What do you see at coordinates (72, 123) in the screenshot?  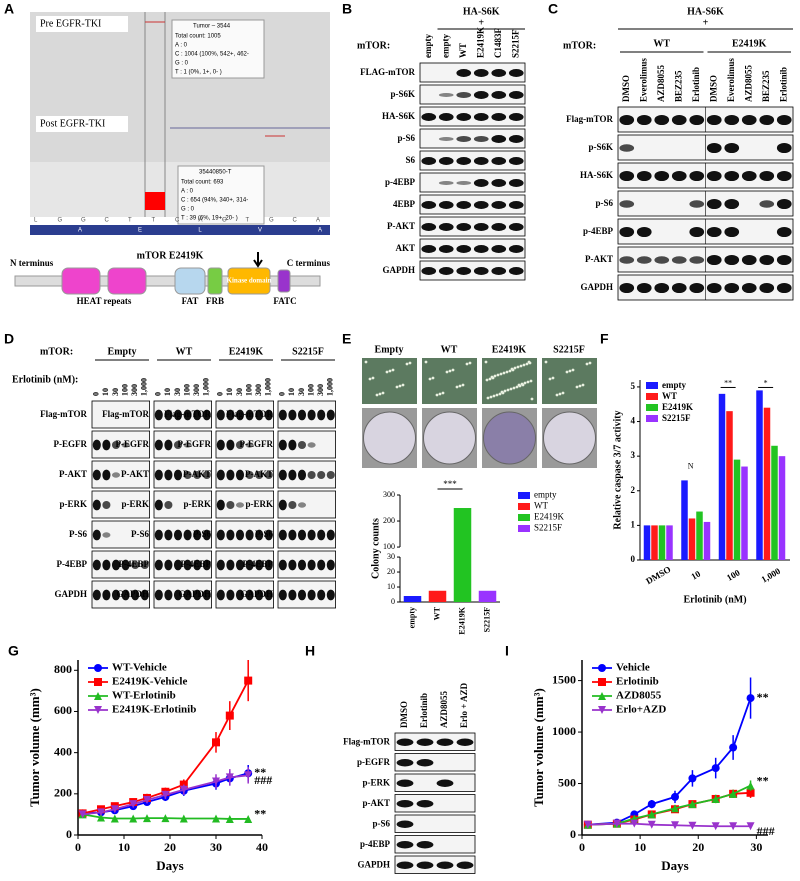 I see `track-label: Post EGFR-TKI` at bounding box center [72, 123].